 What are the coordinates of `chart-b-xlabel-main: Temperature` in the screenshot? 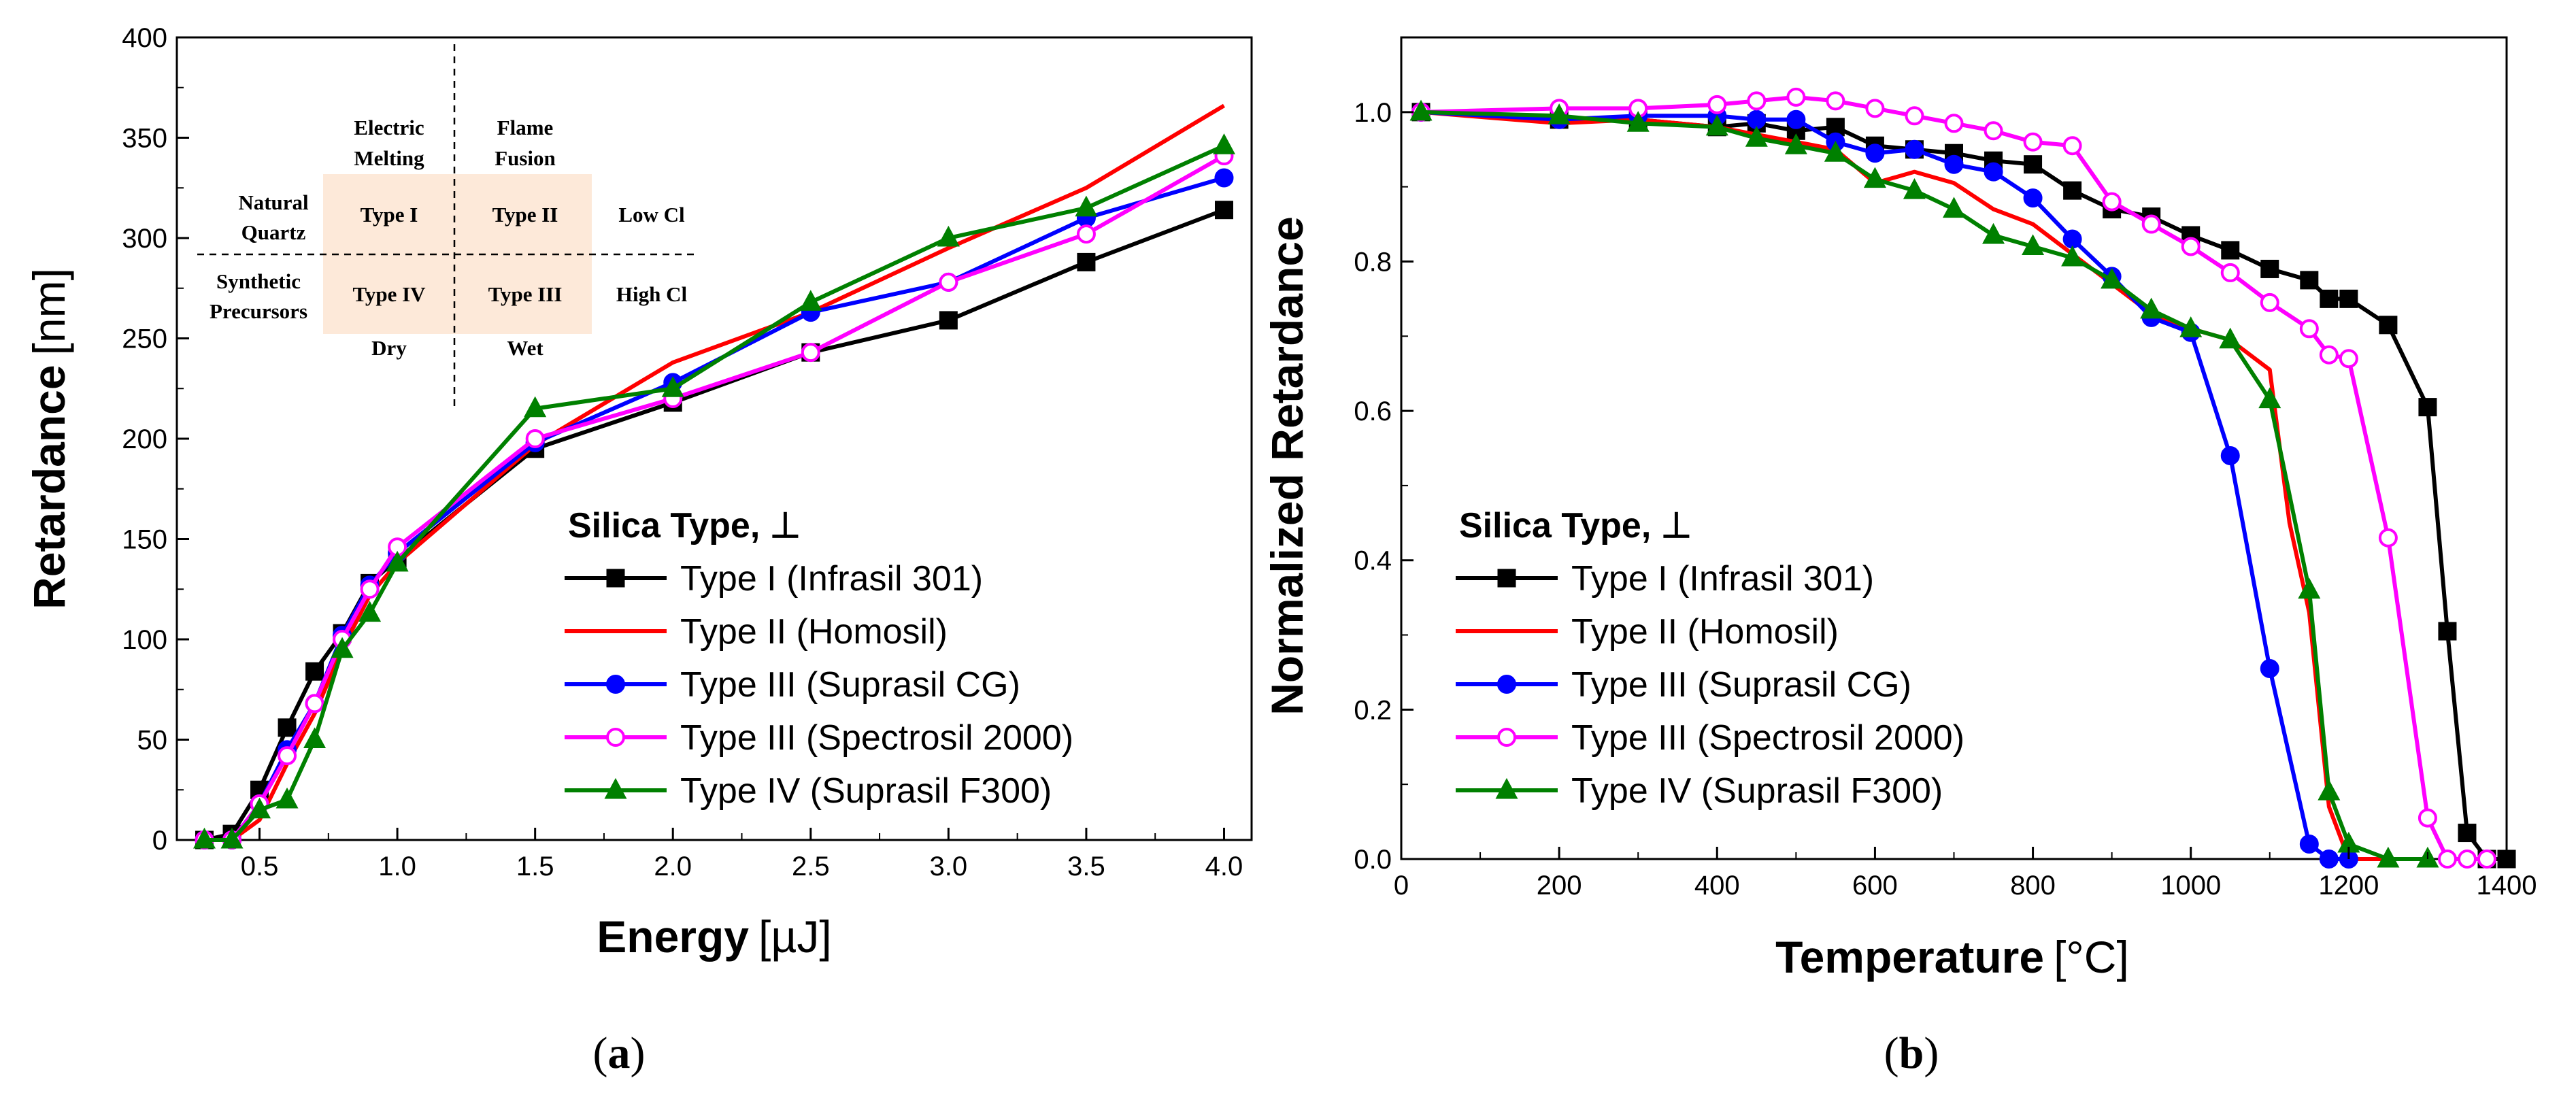 It's located at (1909, 957).